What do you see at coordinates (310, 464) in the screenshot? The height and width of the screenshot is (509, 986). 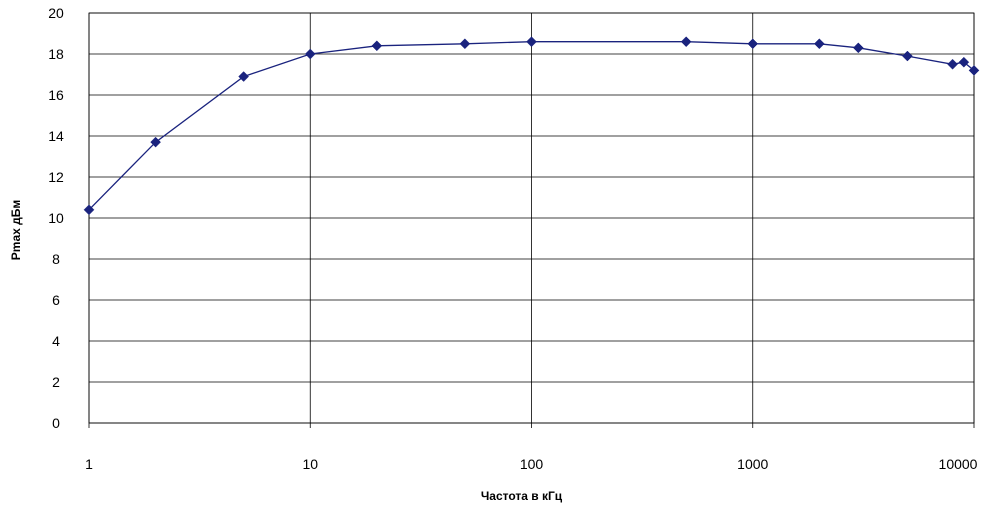 I see `x-tick-label: 10` at bounding box center [310, 464].